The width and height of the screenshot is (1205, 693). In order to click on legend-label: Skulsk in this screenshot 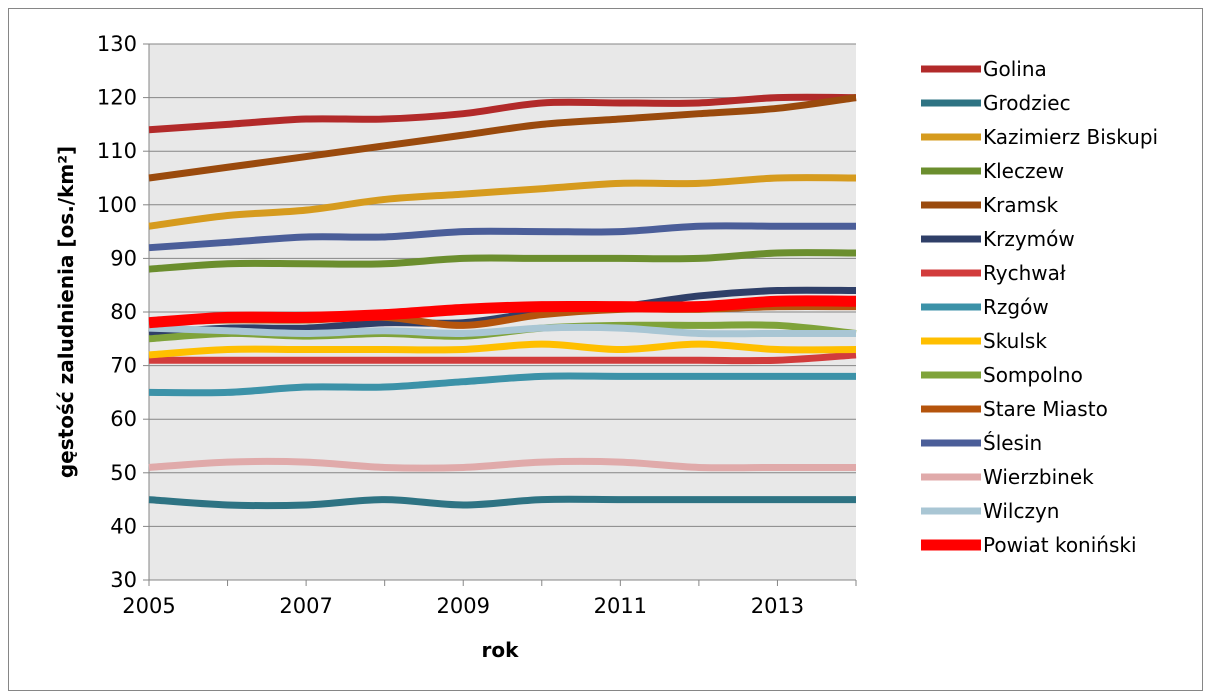, I will do `click(1015, 341)`.